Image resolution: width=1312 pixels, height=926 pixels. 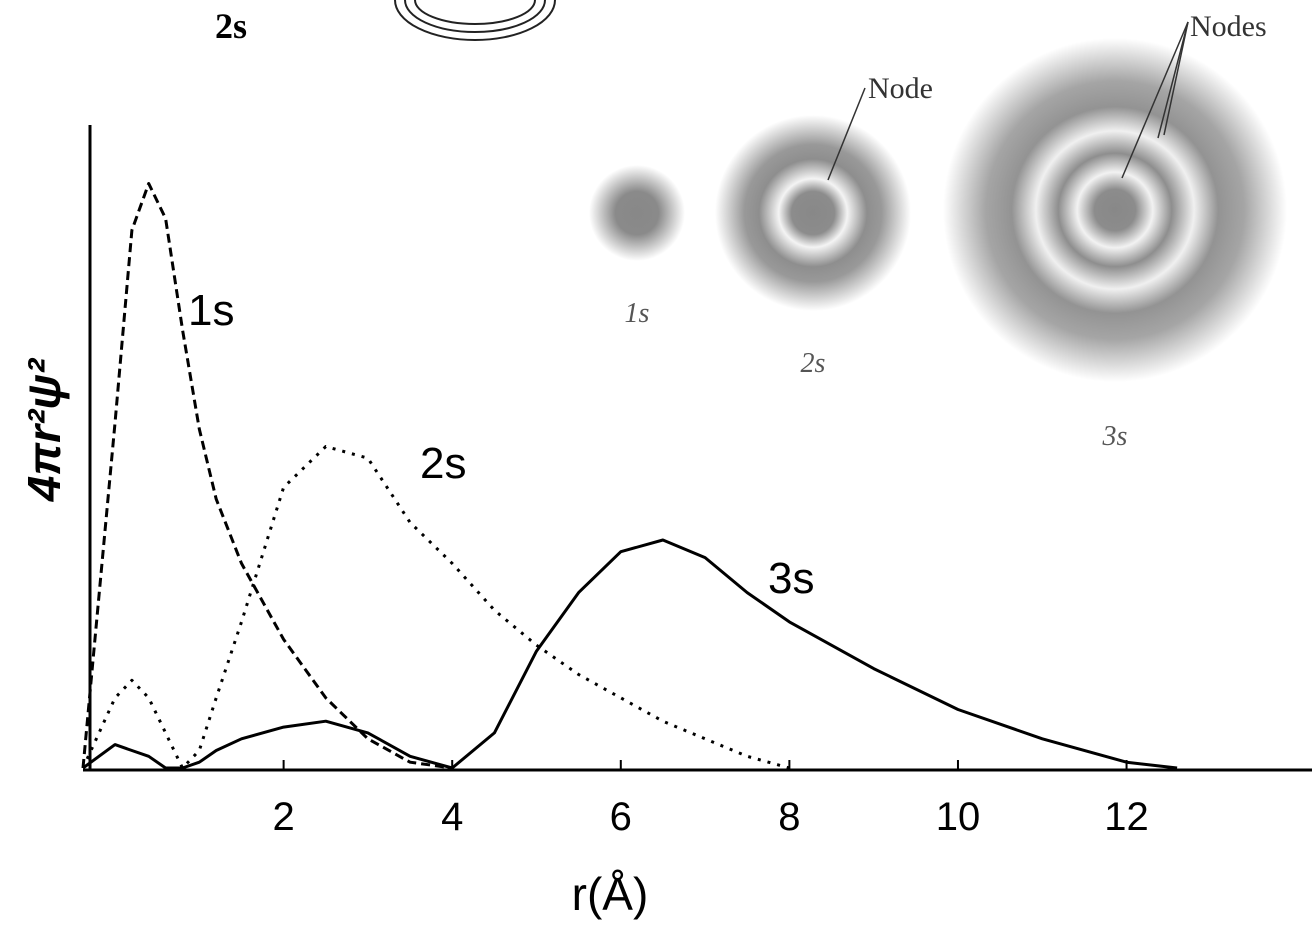 I want to click on x-tick-label: 2, so click(x=283, y=817).